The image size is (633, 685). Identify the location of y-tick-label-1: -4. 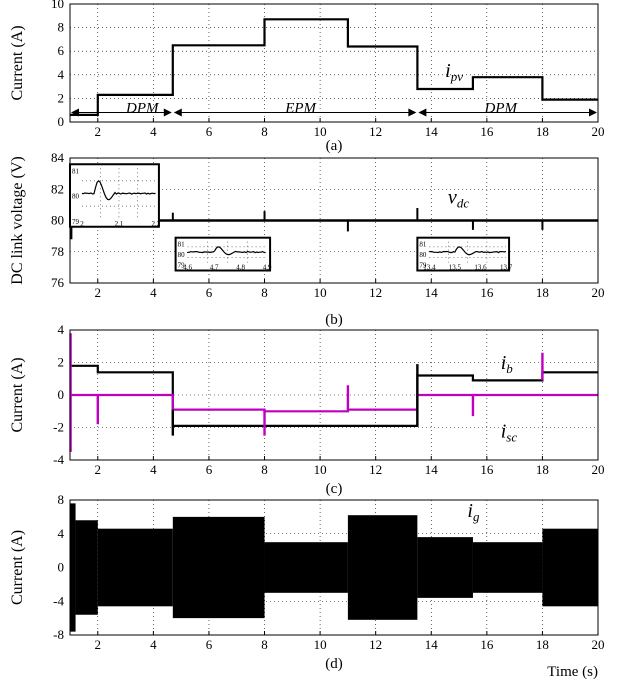
(58, 600).